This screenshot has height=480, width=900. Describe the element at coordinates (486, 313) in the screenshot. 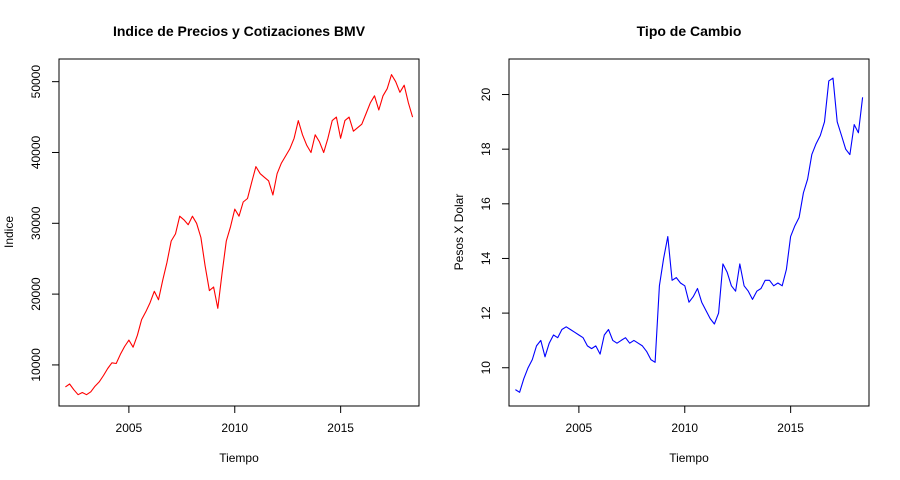

I see `y-tick-label: 12` at that location.